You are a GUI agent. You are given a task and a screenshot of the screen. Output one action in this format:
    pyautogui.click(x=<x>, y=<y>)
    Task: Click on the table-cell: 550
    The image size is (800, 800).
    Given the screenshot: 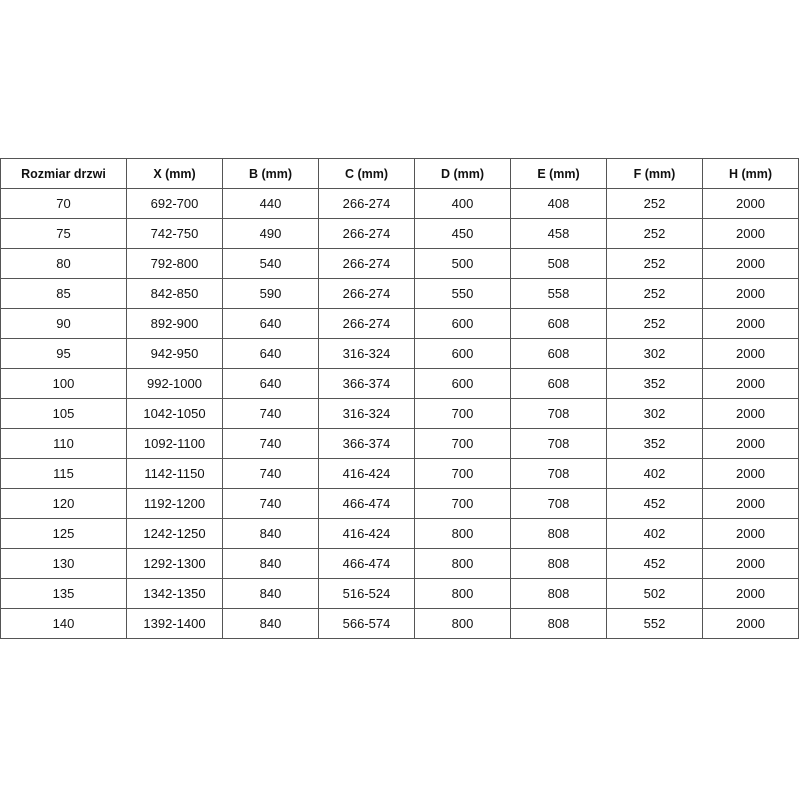 What is the action you would take?
    pyautogui.click(x=462, y=293)
    